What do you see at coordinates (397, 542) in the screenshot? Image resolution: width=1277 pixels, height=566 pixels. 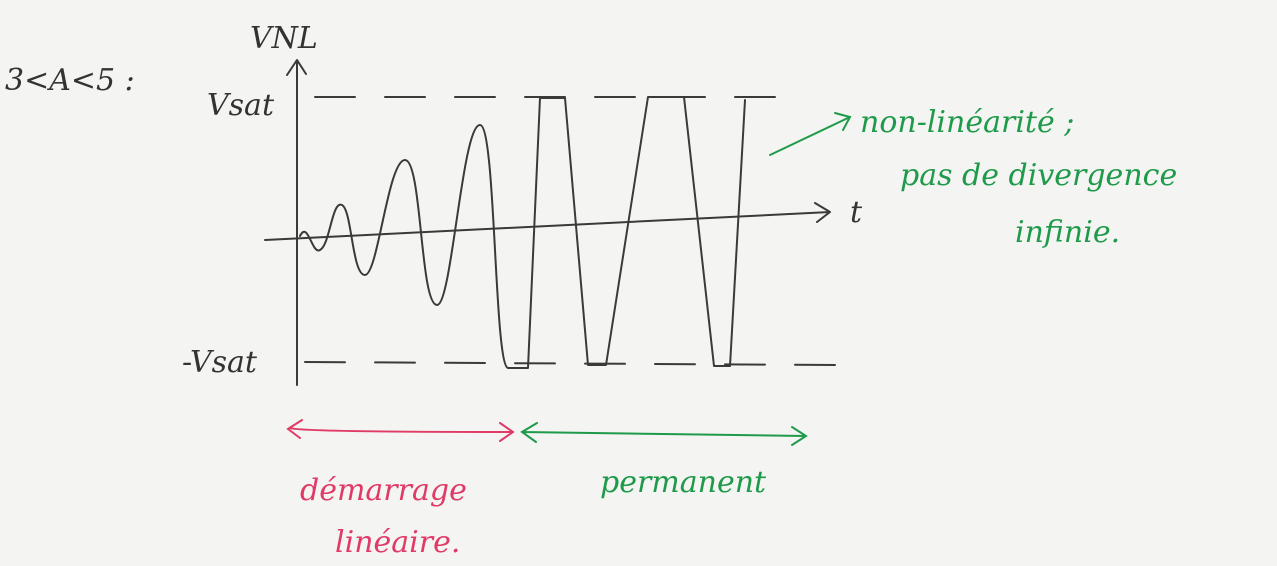 I see `startup-label: linéaire.` at bounding box center [397, 542].